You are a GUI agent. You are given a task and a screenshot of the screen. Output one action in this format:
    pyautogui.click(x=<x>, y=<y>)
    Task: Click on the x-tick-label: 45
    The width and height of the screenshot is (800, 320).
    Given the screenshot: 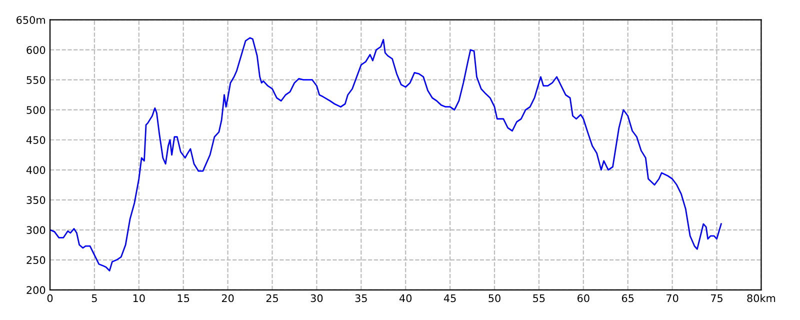 What is the action you would take?
    pyautogui.click(x=450, y=298)
    